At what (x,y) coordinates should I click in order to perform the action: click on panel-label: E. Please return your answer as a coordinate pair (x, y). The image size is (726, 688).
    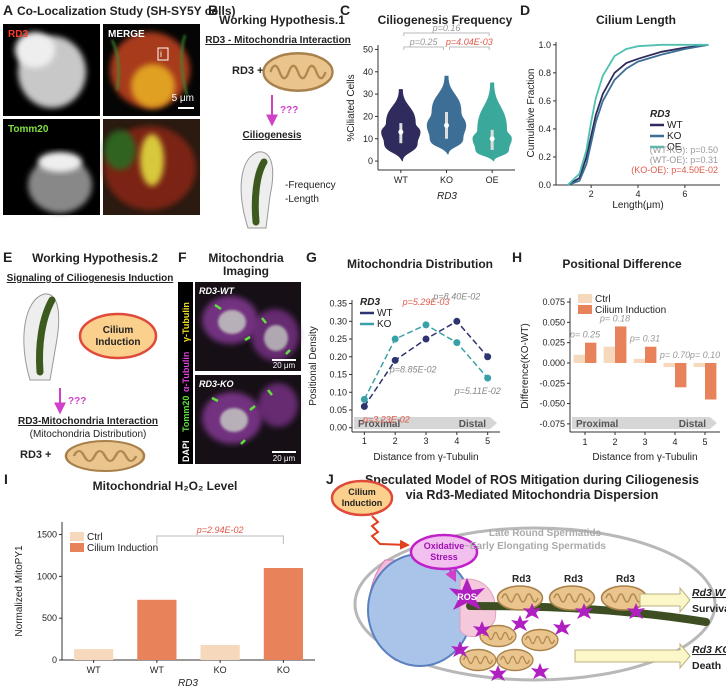
    Looking at the image, I should click on (7, 257).